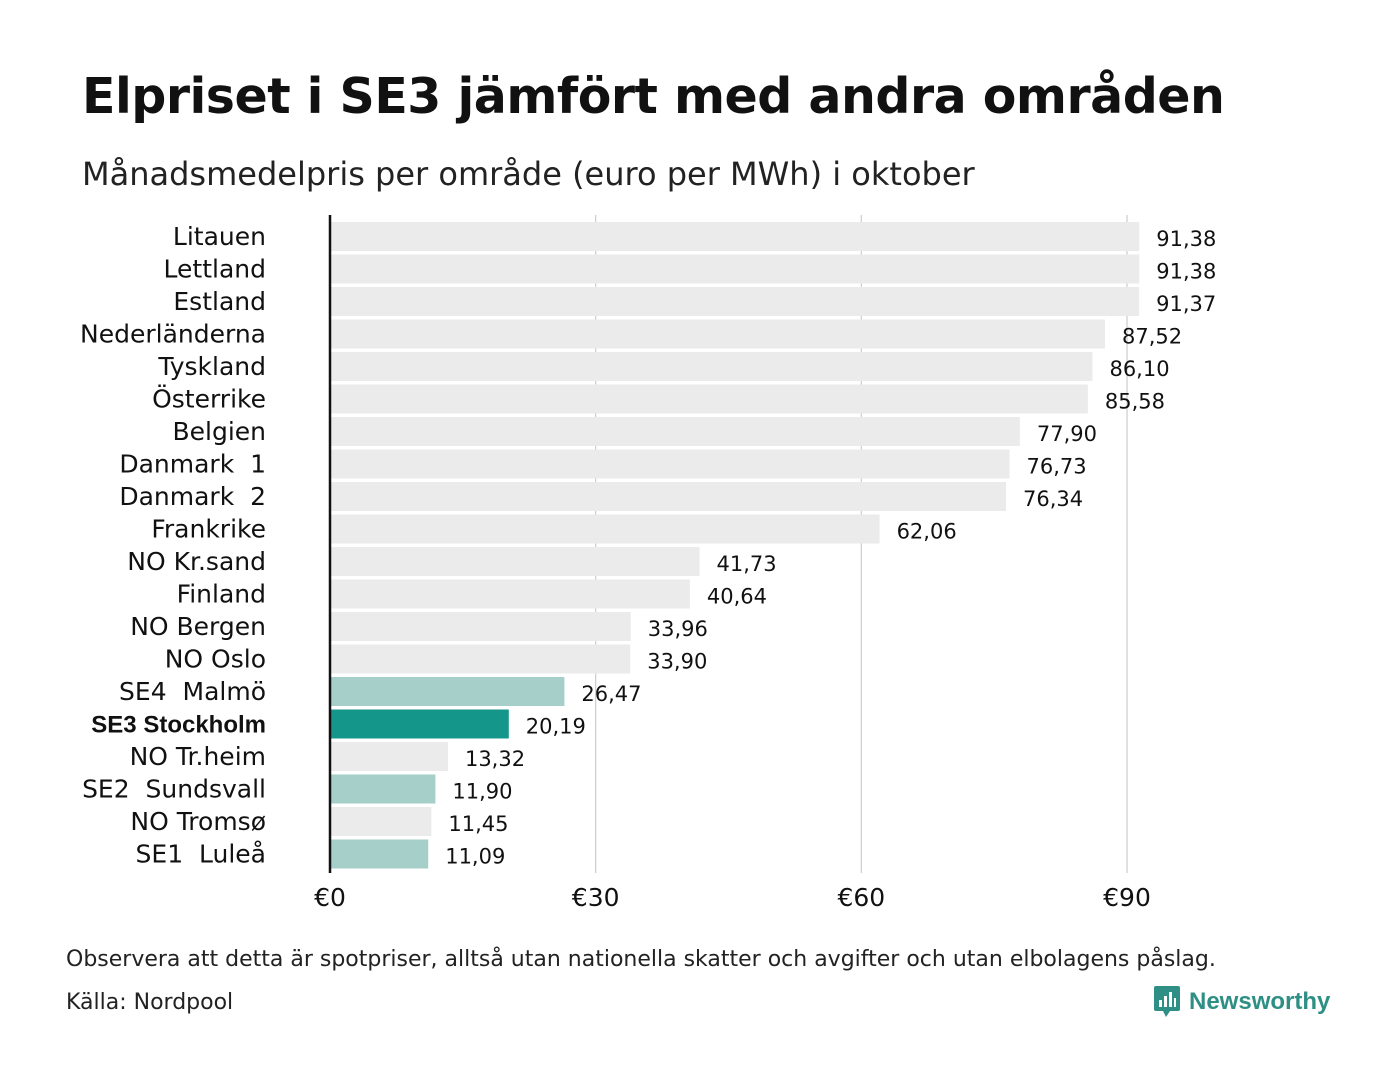 This screenshot has height=1080, width=1400. Describe the element at coordinates (201, 854) in the screenshot. I see `category-label: SE1 Luleå` at that location.